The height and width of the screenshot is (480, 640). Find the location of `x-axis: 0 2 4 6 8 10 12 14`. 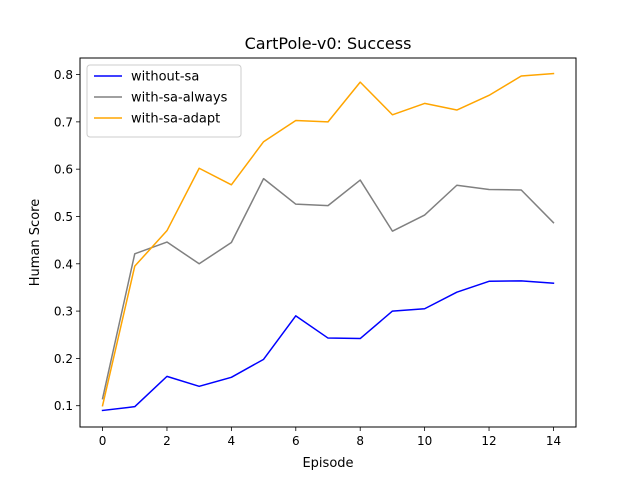

x-axis: 0 2 4 6 8 10 12 14 is located at coordinates (330, 437).